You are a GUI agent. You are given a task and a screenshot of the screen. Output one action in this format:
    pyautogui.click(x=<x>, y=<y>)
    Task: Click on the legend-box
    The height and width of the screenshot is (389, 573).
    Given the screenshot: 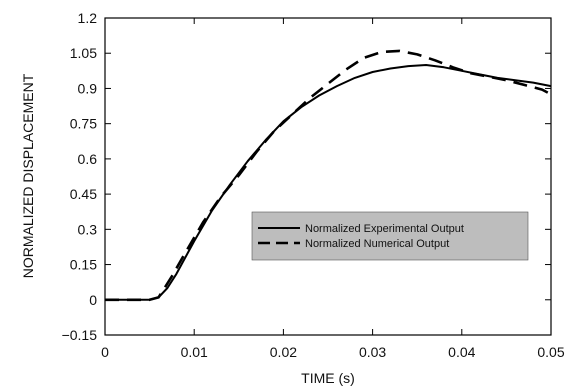 What is the action you would take?
    pyautogui.click(x=390, y=236)
    